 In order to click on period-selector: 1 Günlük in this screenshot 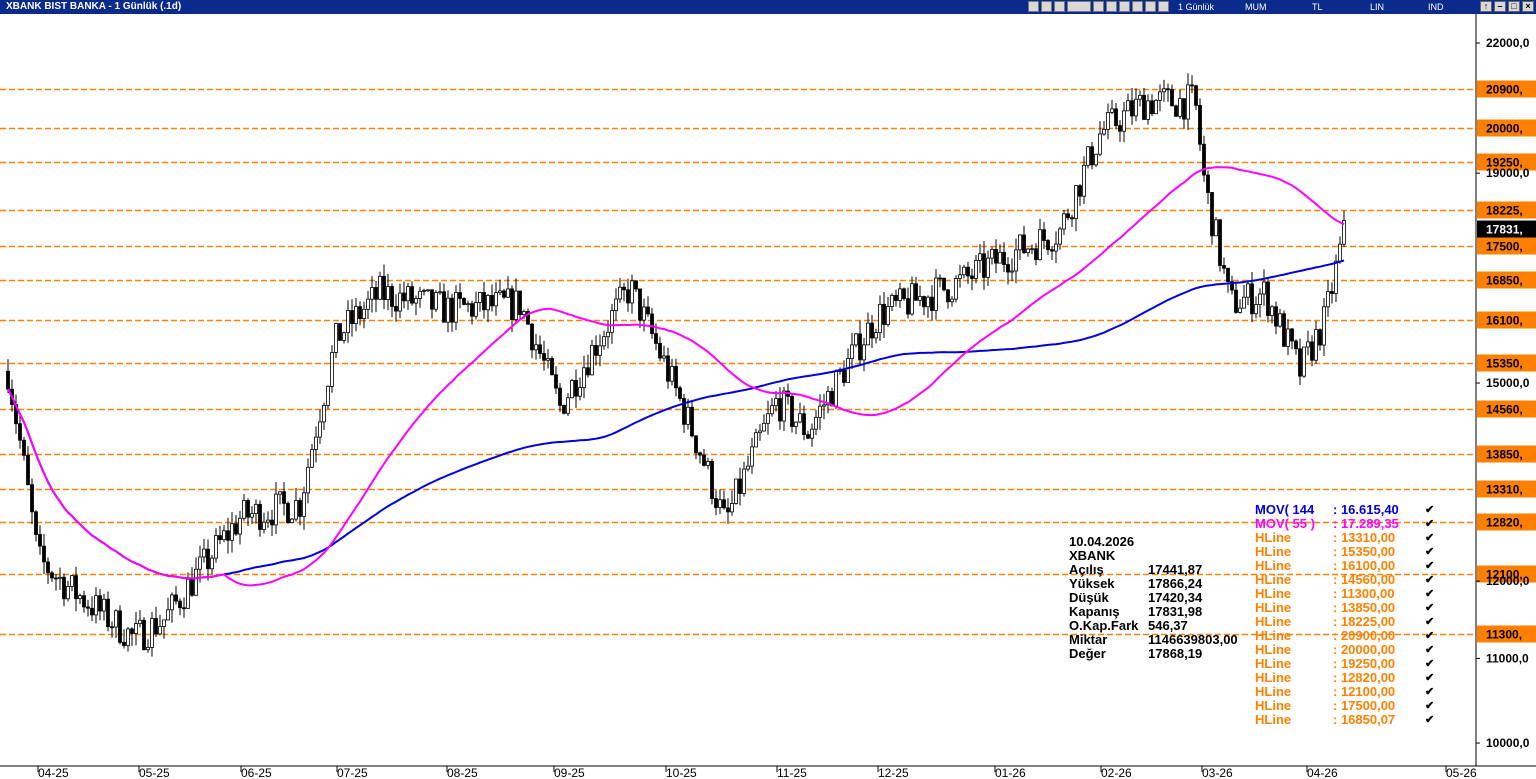, I will do `click(1196, 7)`.